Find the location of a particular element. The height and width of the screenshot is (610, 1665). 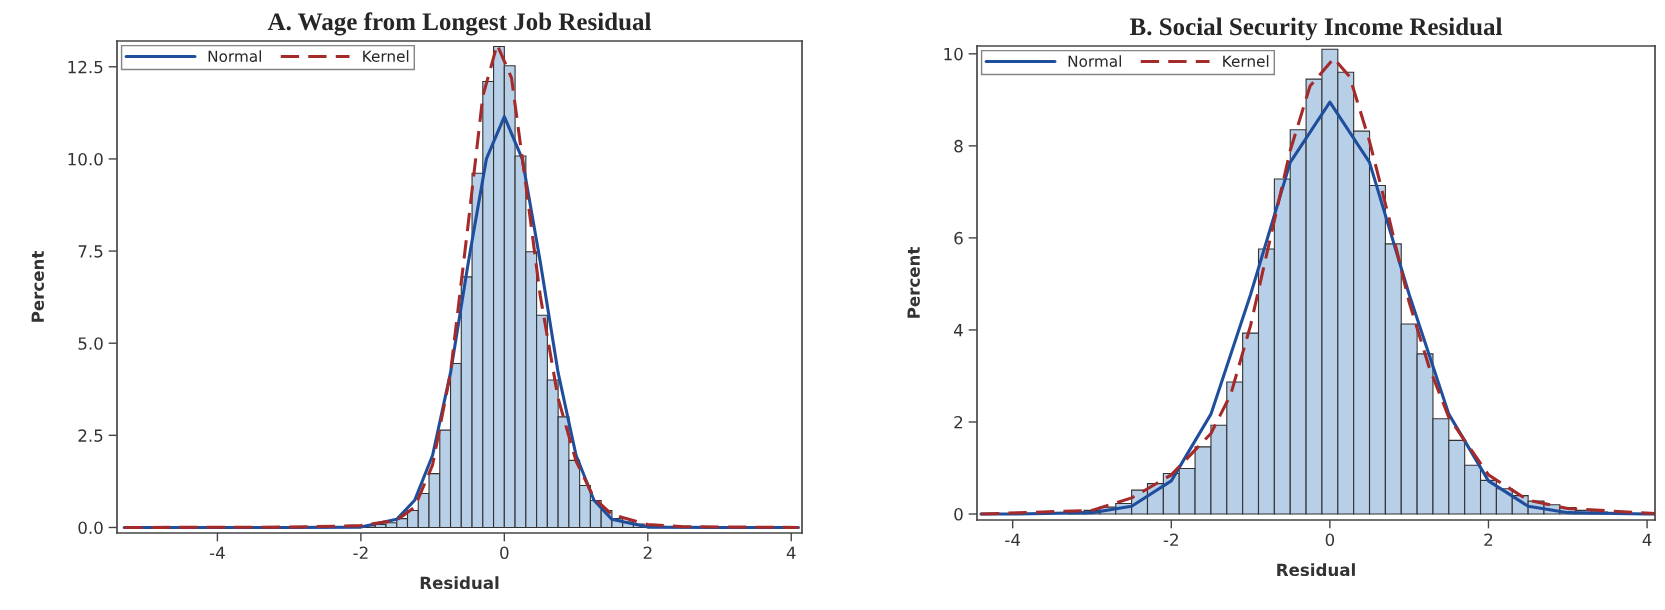

y-tick-label: 6 is located at coordinates (958, 238).